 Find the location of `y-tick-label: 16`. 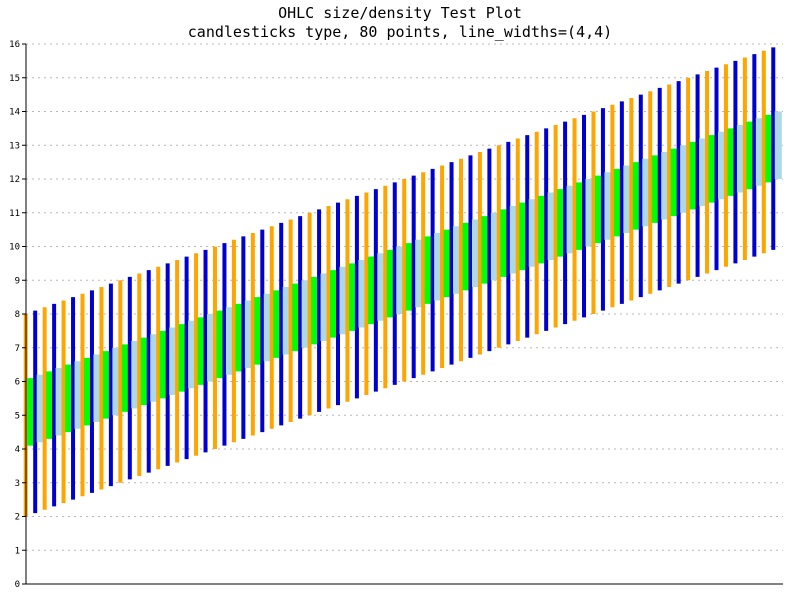

y-tick-label: 16 is located at coordinates (14, 45).